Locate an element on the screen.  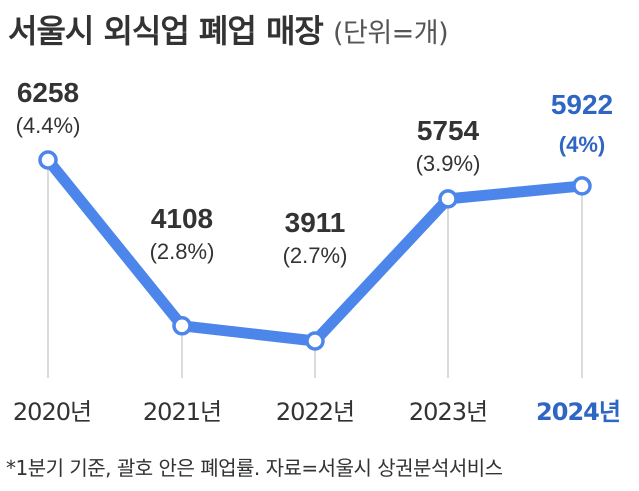
x-tick-label-2: 2022년 is located at coordinates (315, 412).